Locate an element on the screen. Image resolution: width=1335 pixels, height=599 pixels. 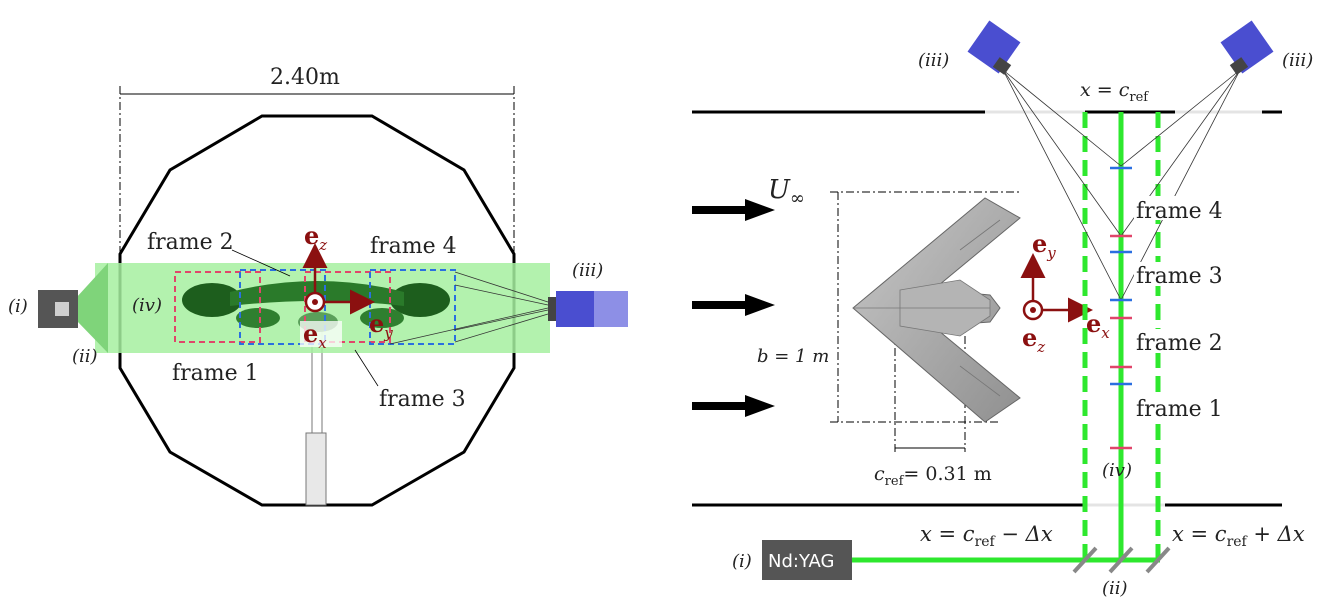
frame-4-label-right: frame 4 is located at coordinates (1179, 211).